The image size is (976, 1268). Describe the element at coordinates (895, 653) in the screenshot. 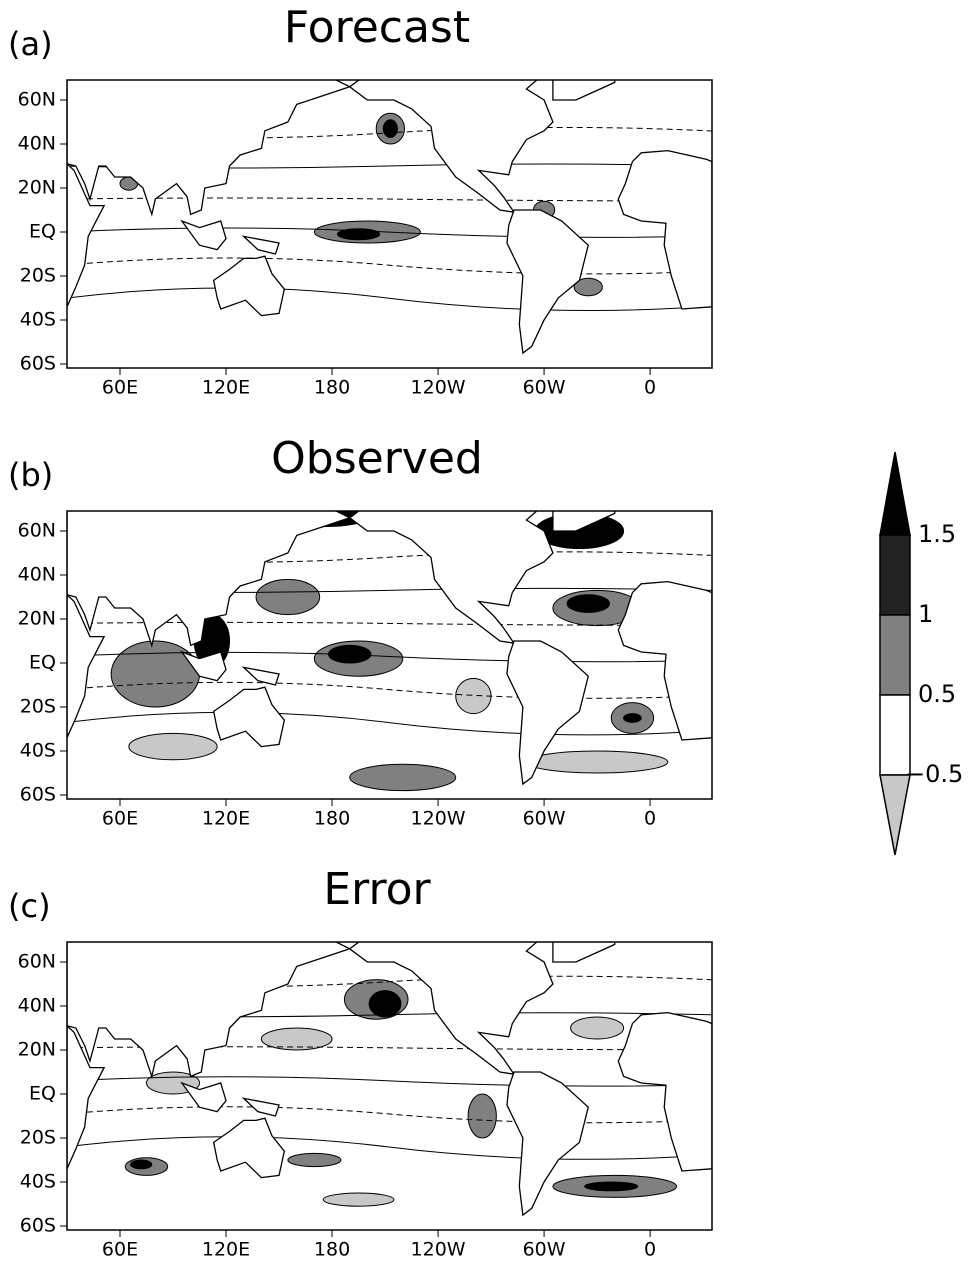

I see `colorbar` at that location.